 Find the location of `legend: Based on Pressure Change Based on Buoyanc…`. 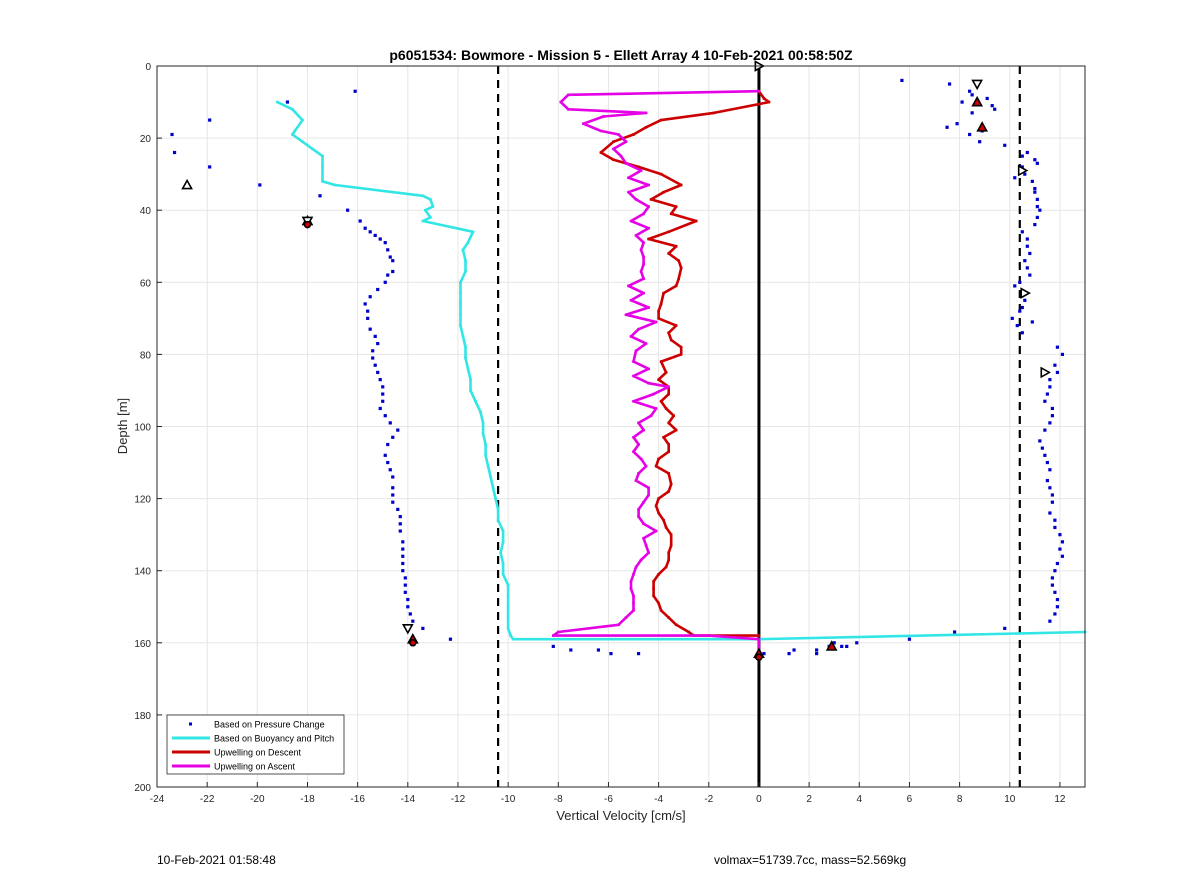

legend: Based on Pressure Change Based on Buoyanc… is located at coordinates (255, 744).